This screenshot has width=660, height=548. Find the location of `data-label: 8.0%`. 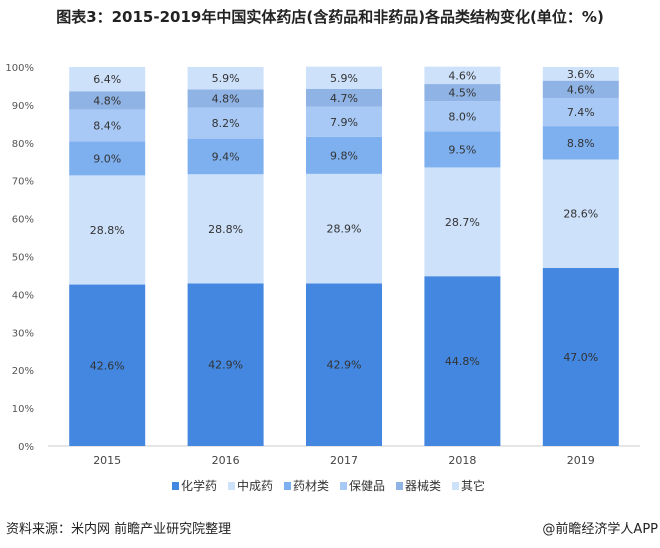

data-label: 8.0% is located at coordinates (462, 116).